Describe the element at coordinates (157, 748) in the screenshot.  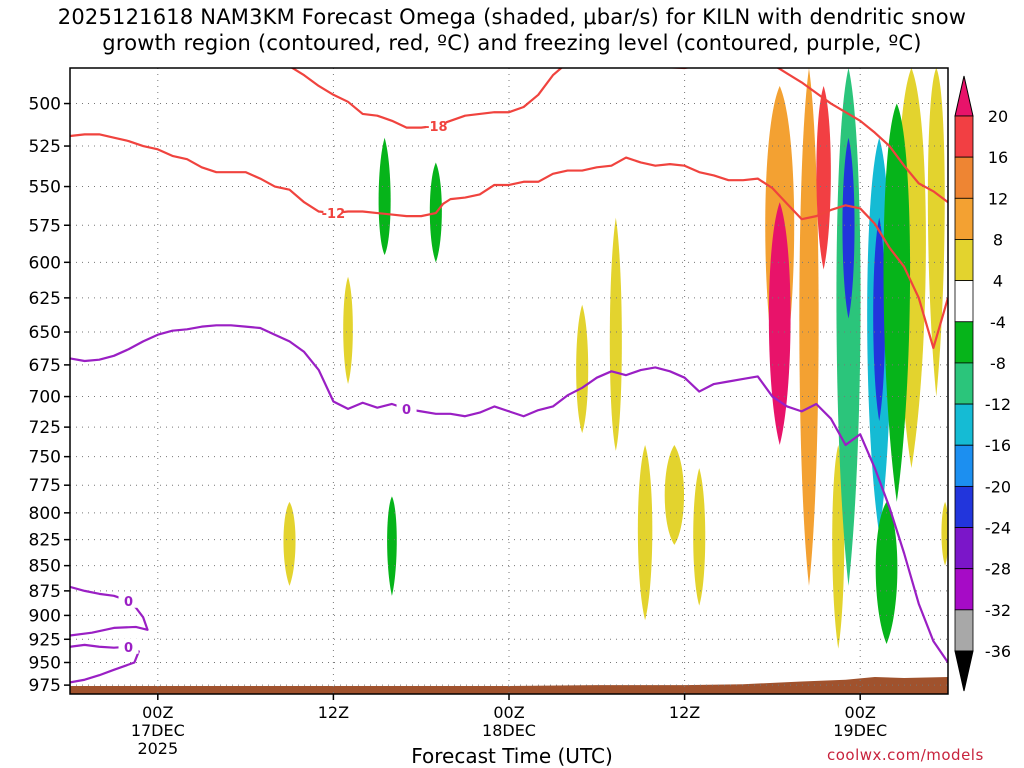
I see `x-tick-year-6: 2025` at that location.